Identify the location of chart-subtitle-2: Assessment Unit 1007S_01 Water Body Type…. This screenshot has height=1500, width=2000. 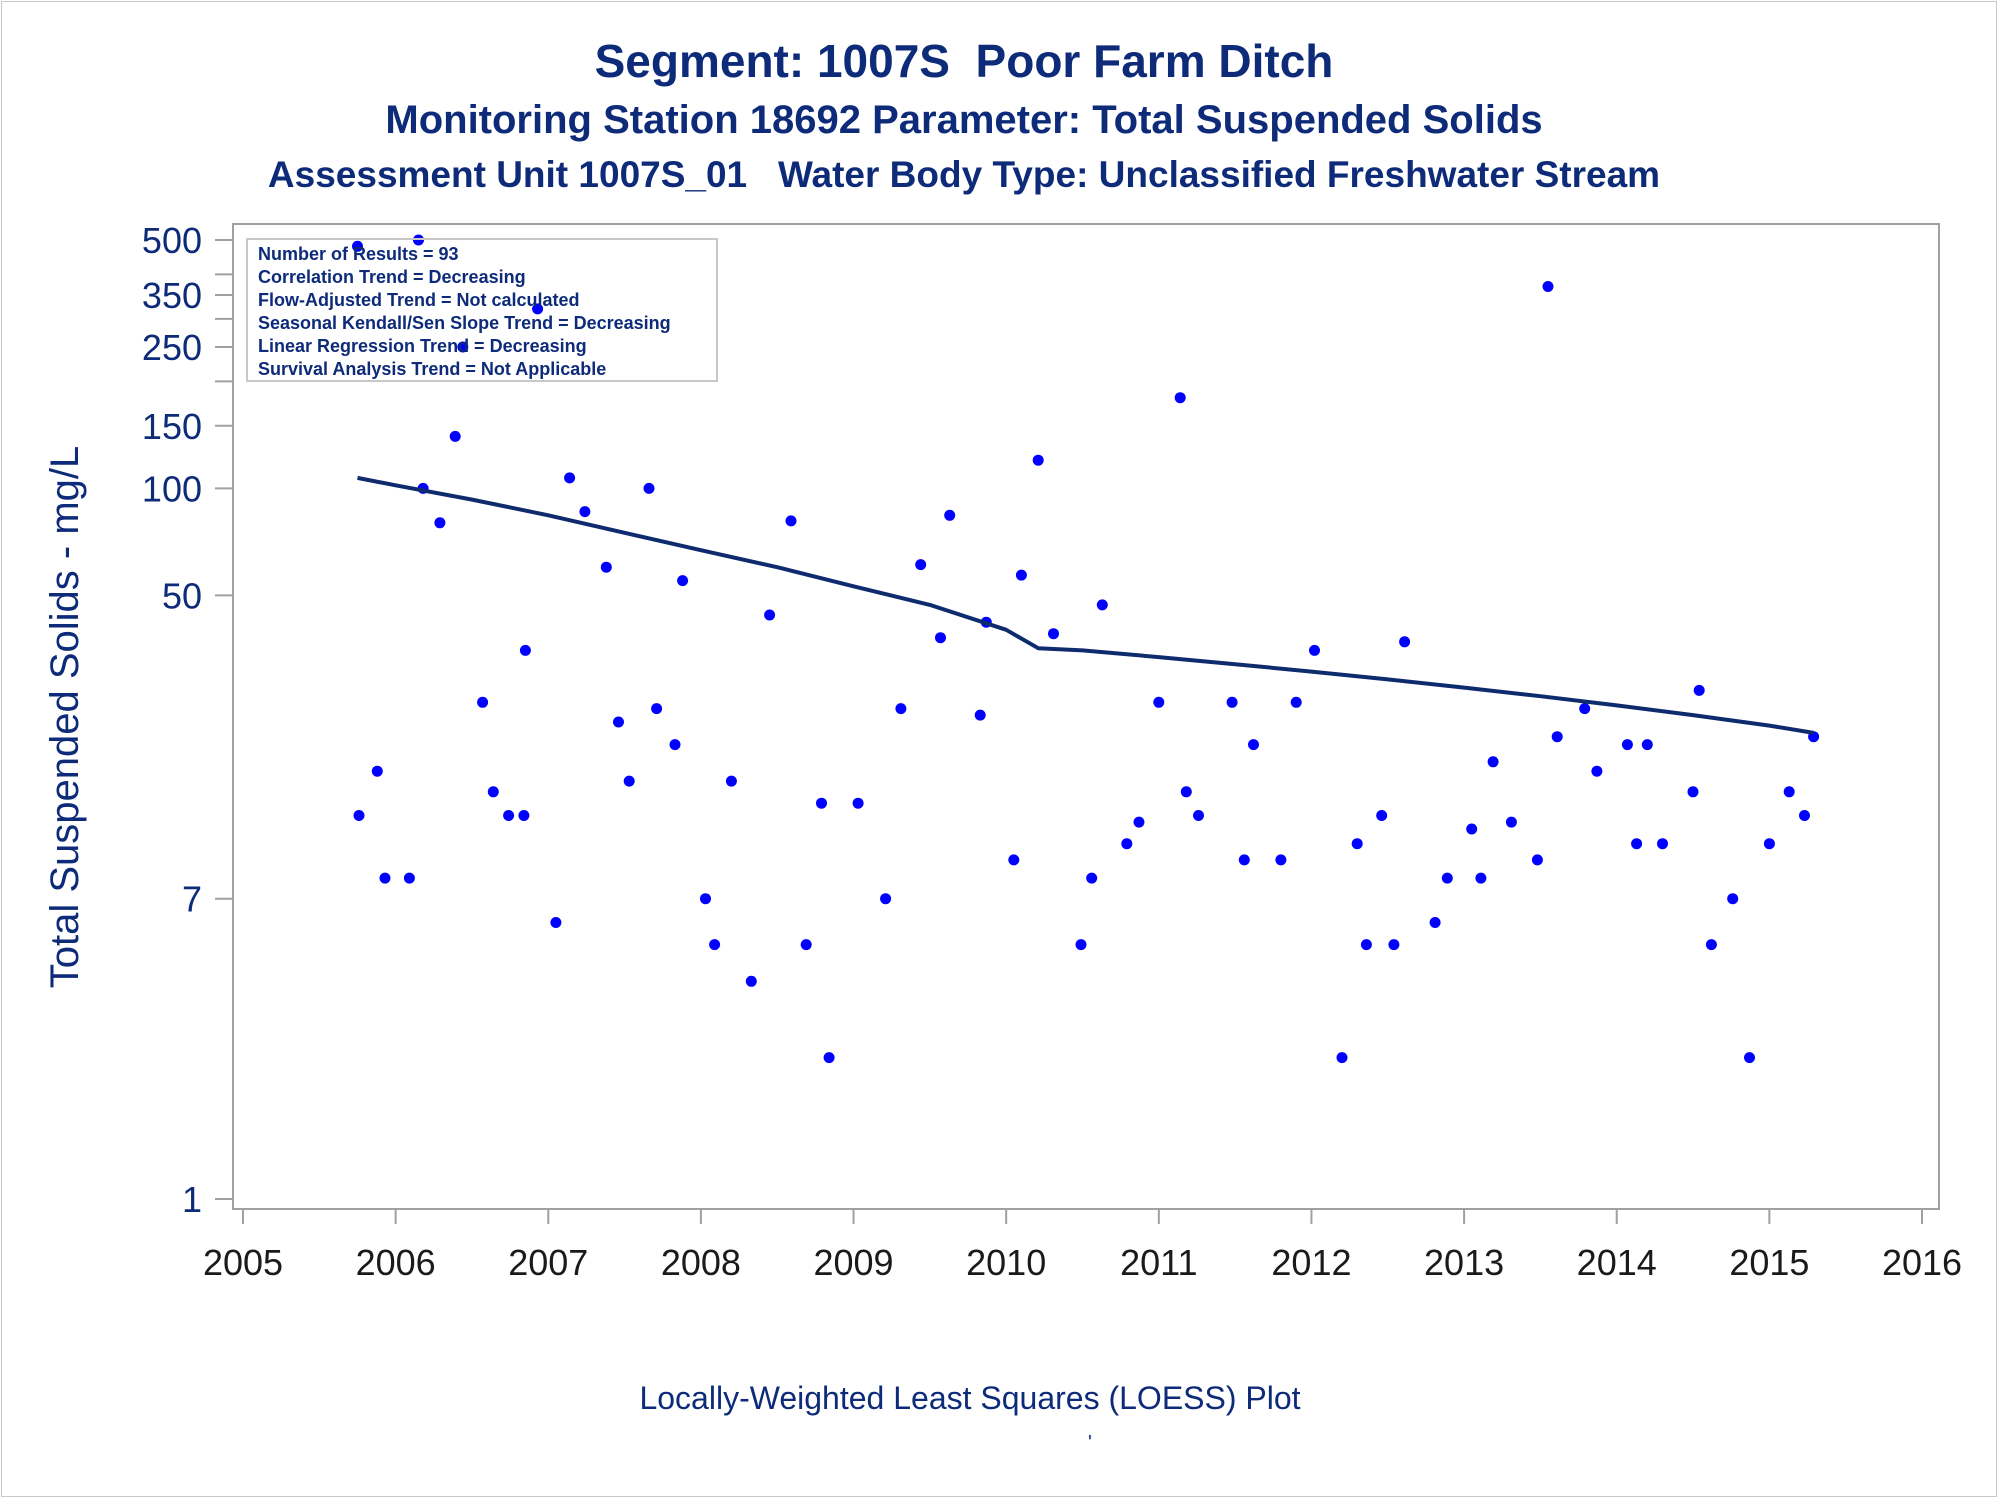
(964, 174).